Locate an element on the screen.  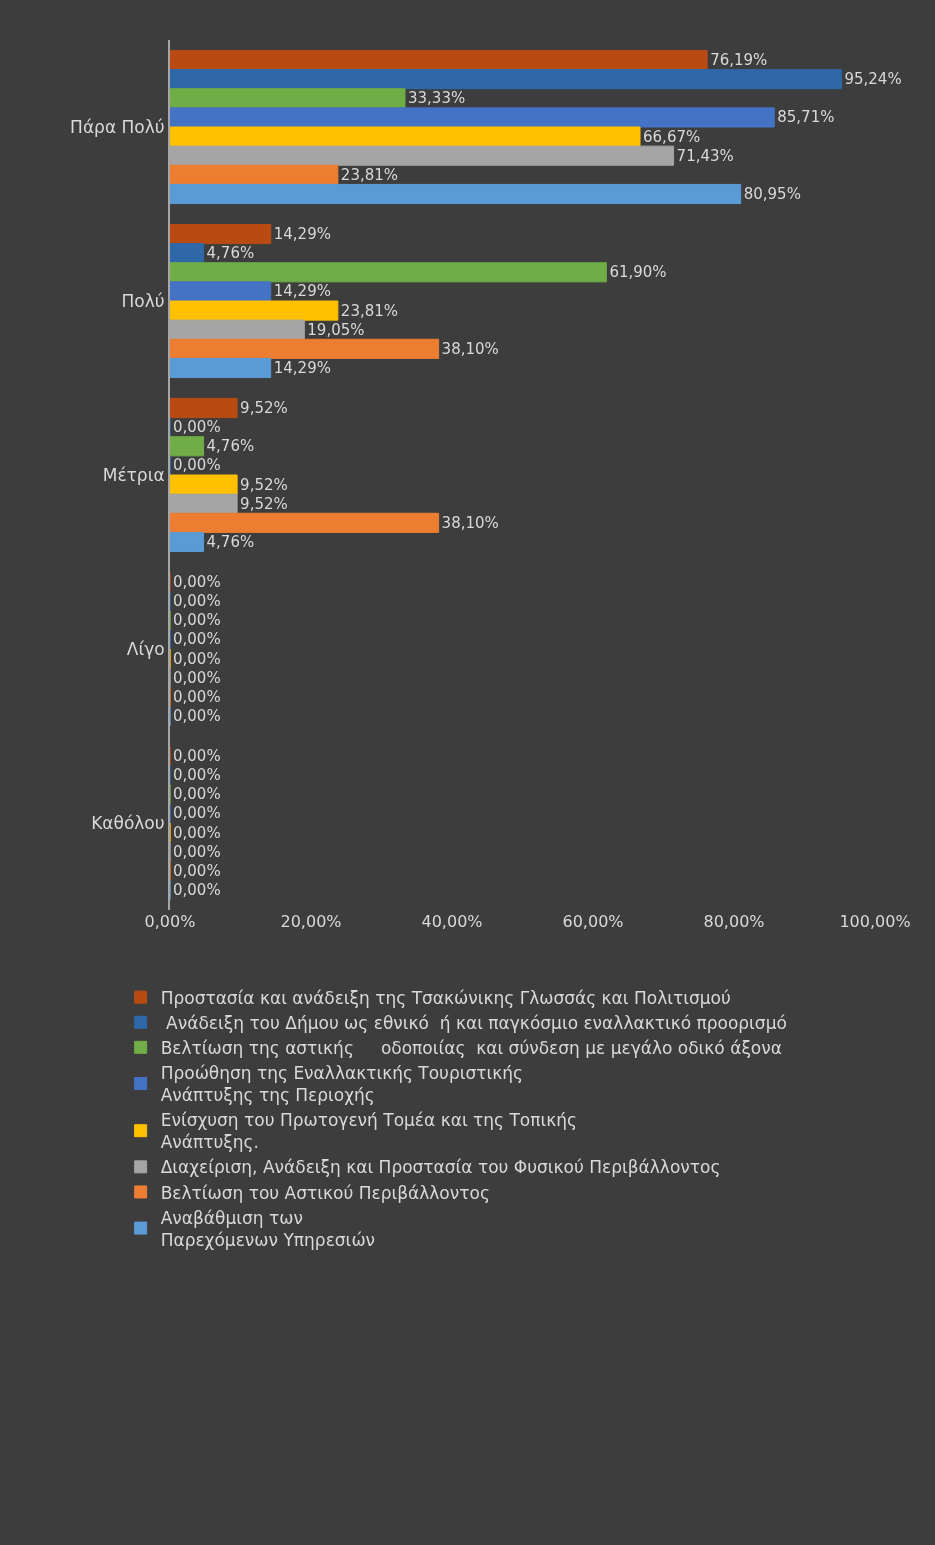
legend-label: Ενίσχυση του Πρωτογενή Τομέα και της Τοπικής Ανάπτυξης. is located at coordinates (368, 1131).